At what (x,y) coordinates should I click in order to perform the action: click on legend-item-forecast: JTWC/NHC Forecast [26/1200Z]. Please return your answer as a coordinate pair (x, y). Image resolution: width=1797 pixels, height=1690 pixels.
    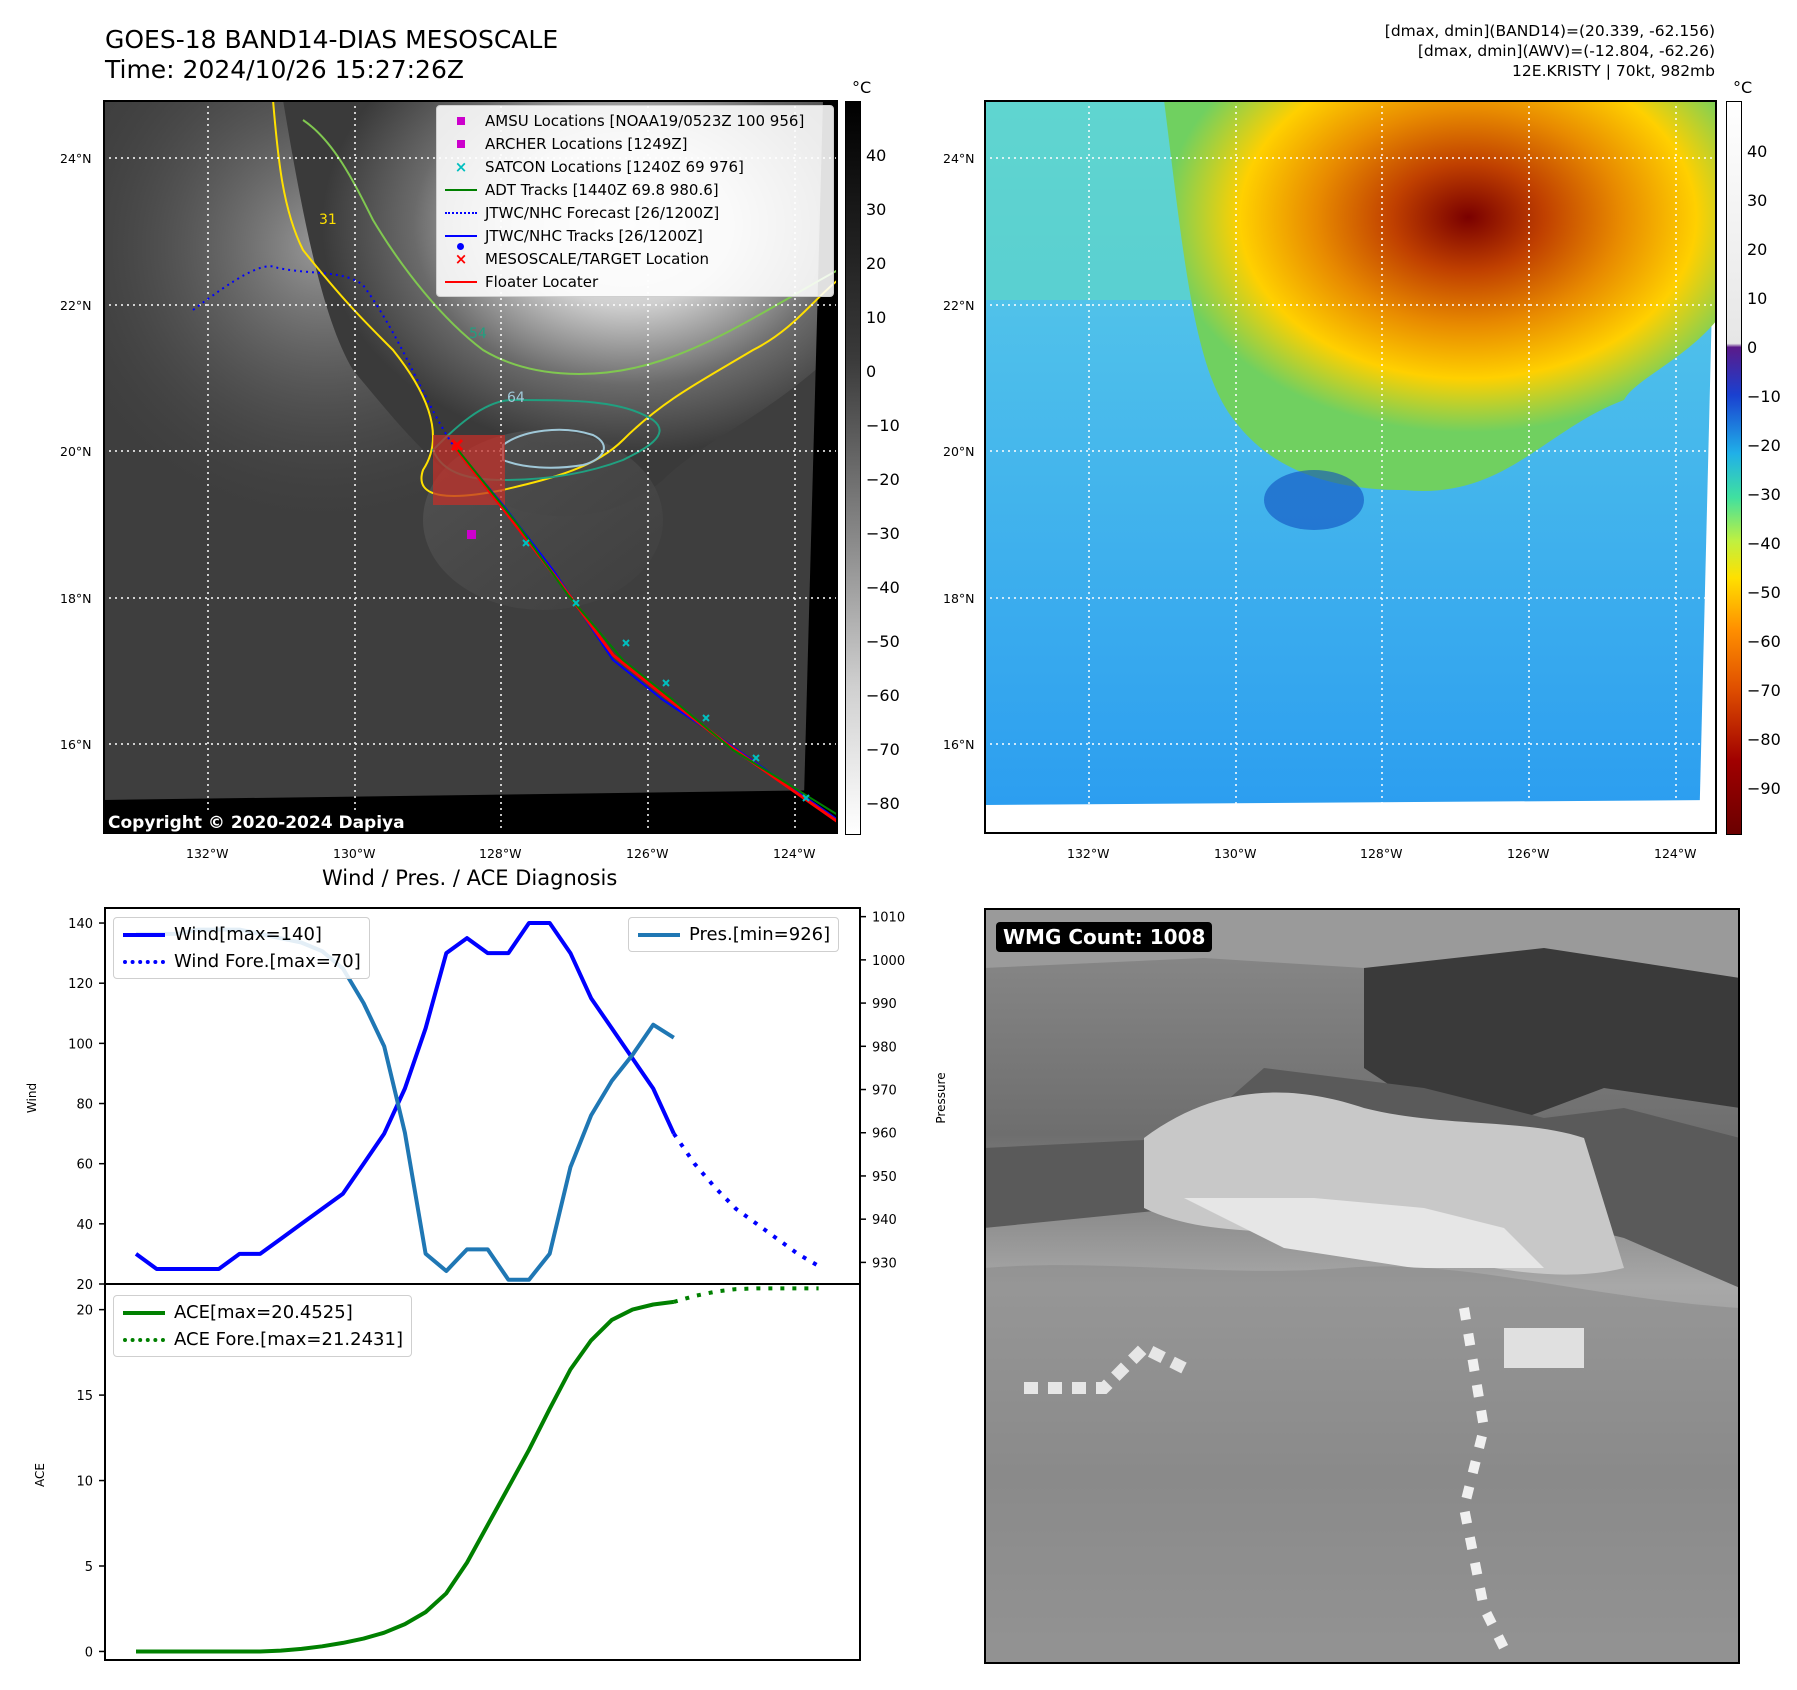
    Looking at the image, I should click on (635, 212).